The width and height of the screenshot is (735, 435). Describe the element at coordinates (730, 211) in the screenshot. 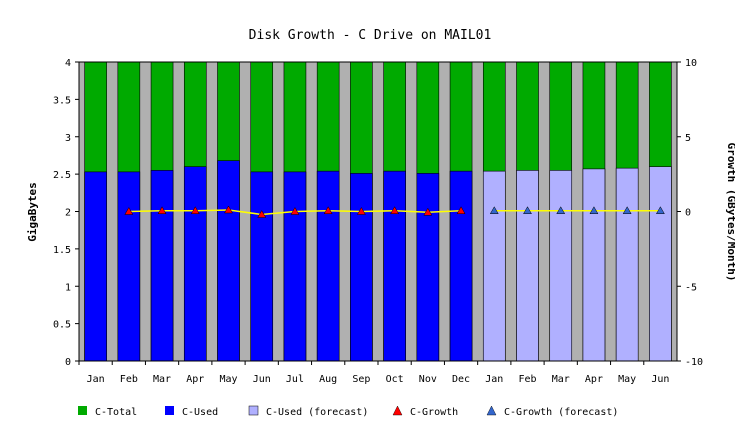

I see `y2-axis-title: Growth (GBytes/Month)` at that location.